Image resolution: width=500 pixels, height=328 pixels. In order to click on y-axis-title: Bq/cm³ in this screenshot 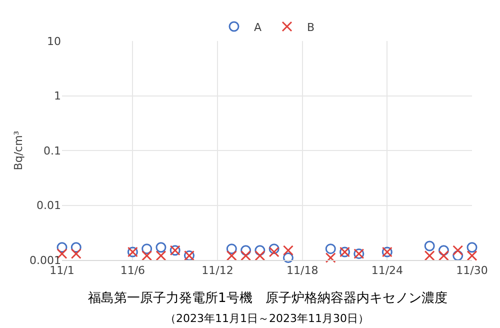, I will do `click(19, 150)`.